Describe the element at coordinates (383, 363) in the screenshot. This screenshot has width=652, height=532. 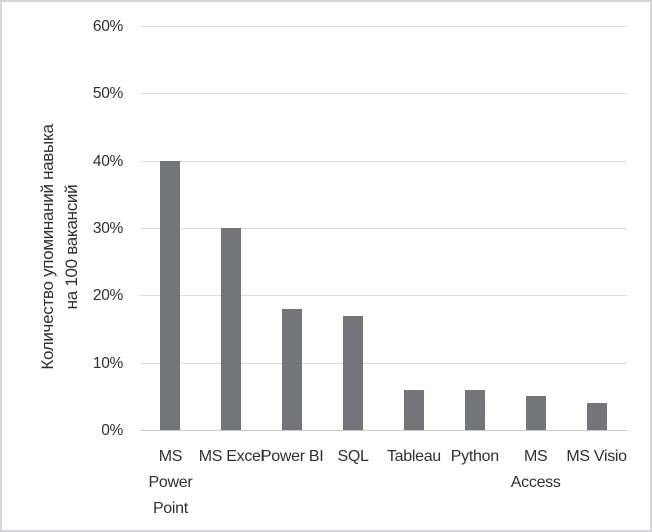
I see `gridline-10pct` at that location.